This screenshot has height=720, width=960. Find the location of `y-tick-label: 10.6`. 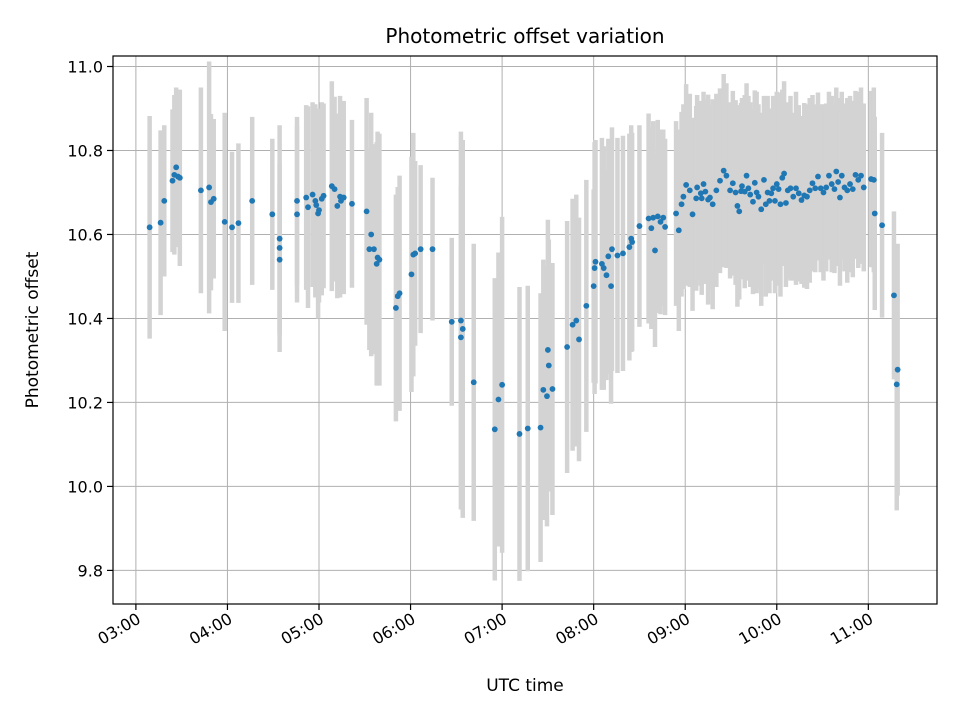

y-tick-label: 10.6 is located at coordinates (85, 234).